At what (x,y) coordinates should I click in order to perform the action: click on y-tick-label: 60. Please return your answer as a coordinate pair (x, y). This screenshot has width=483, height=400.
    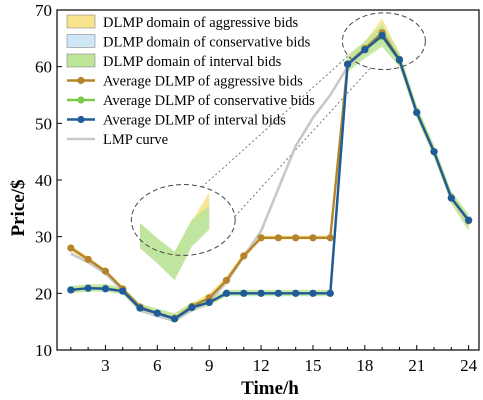
    Looking at the image, I should click on (43, 67).